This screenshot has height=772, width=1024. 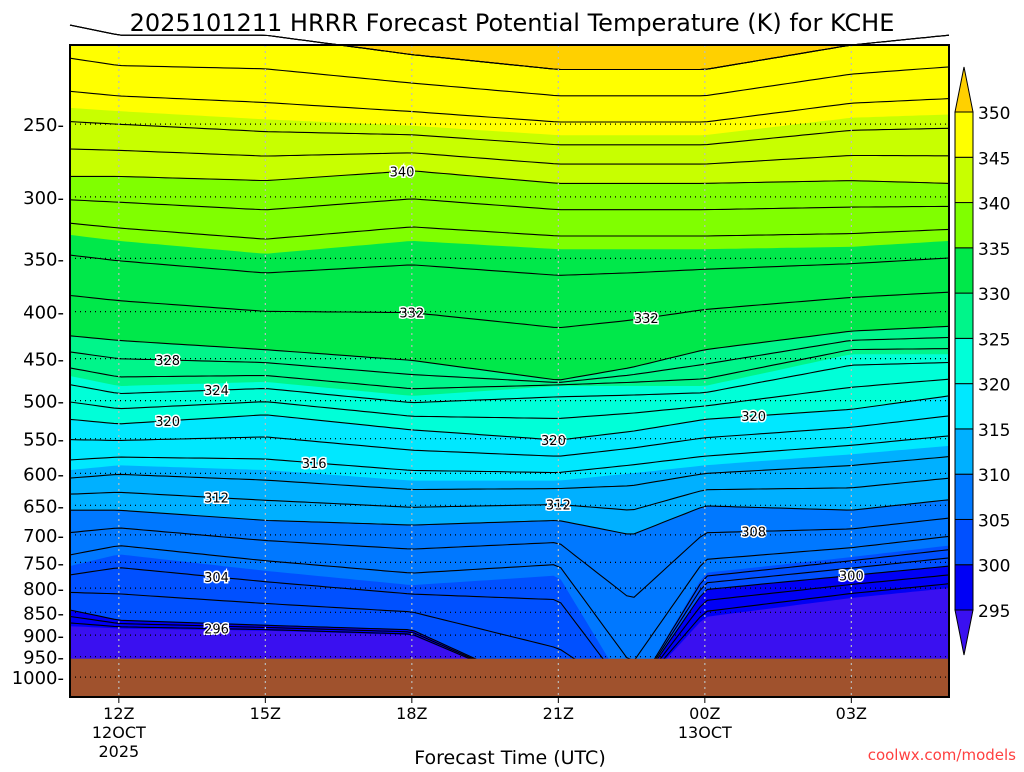 What do you see at coordinates (851, 713) in the screenshot?
I see `x-tick-label: 03Z` at bounding box center [851, 713].